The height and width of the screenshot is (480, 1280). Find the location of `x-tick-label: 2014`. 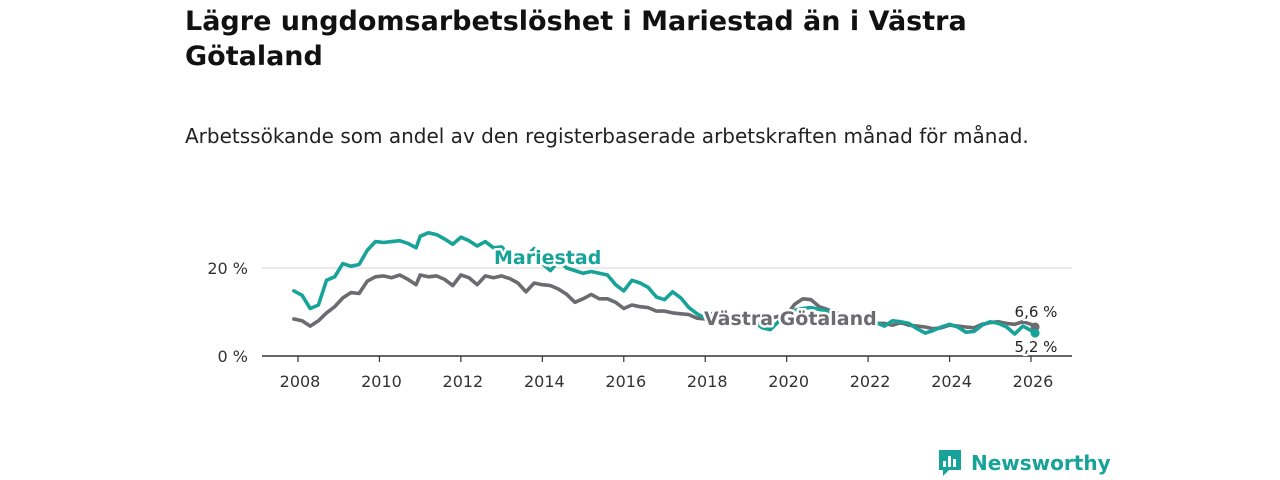

x-tick-label: 2014 is located at coordinates (544, 381).